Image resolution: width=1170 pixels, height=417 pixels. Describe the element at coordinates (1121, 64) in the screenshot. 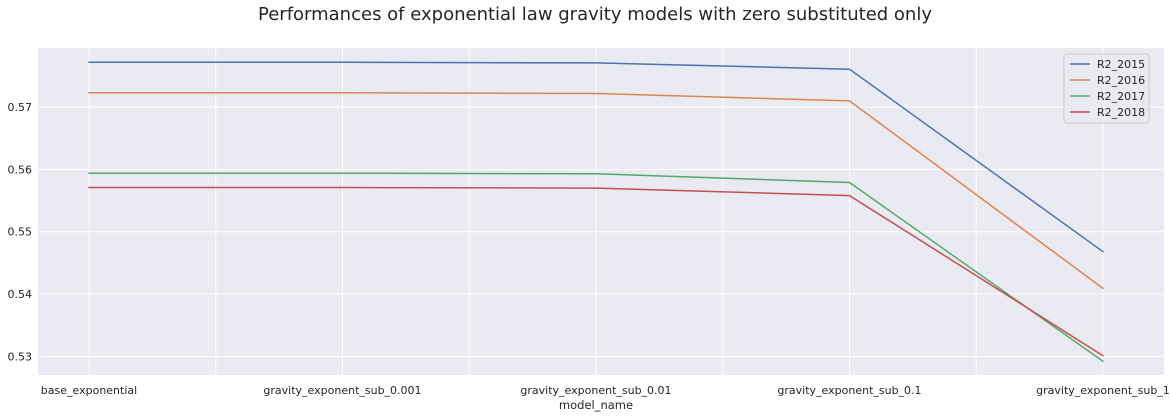

I see `legend-label: R2_2015` at that location.